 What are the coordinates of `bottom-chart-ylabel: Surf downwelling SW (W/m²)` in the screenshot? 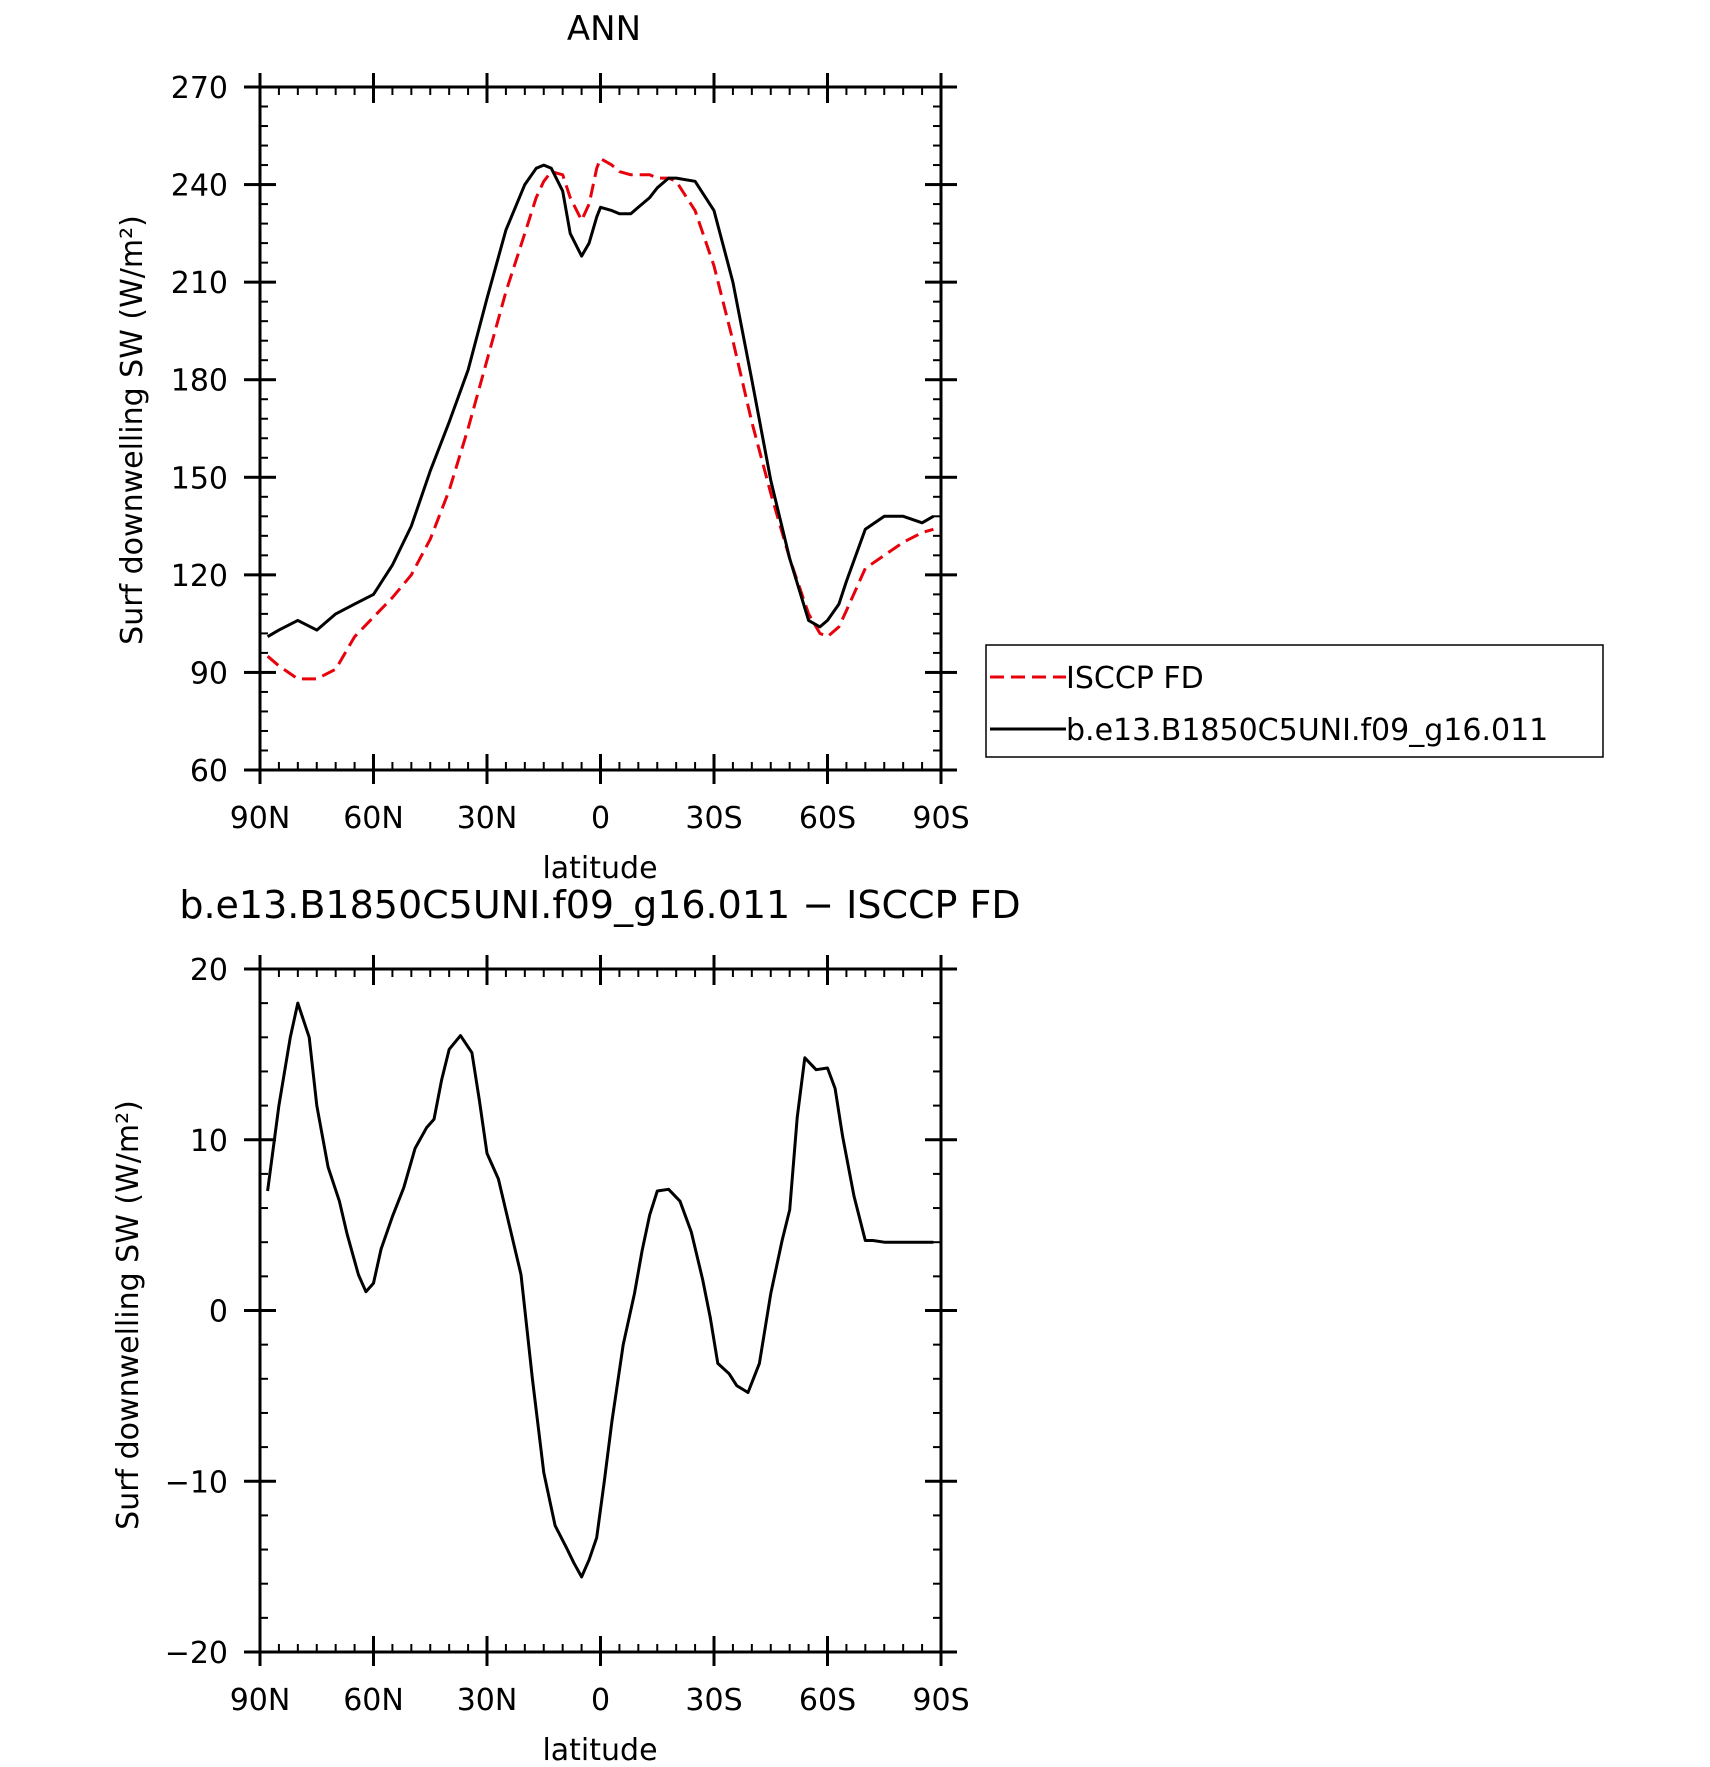 It's located at (128, 1315).